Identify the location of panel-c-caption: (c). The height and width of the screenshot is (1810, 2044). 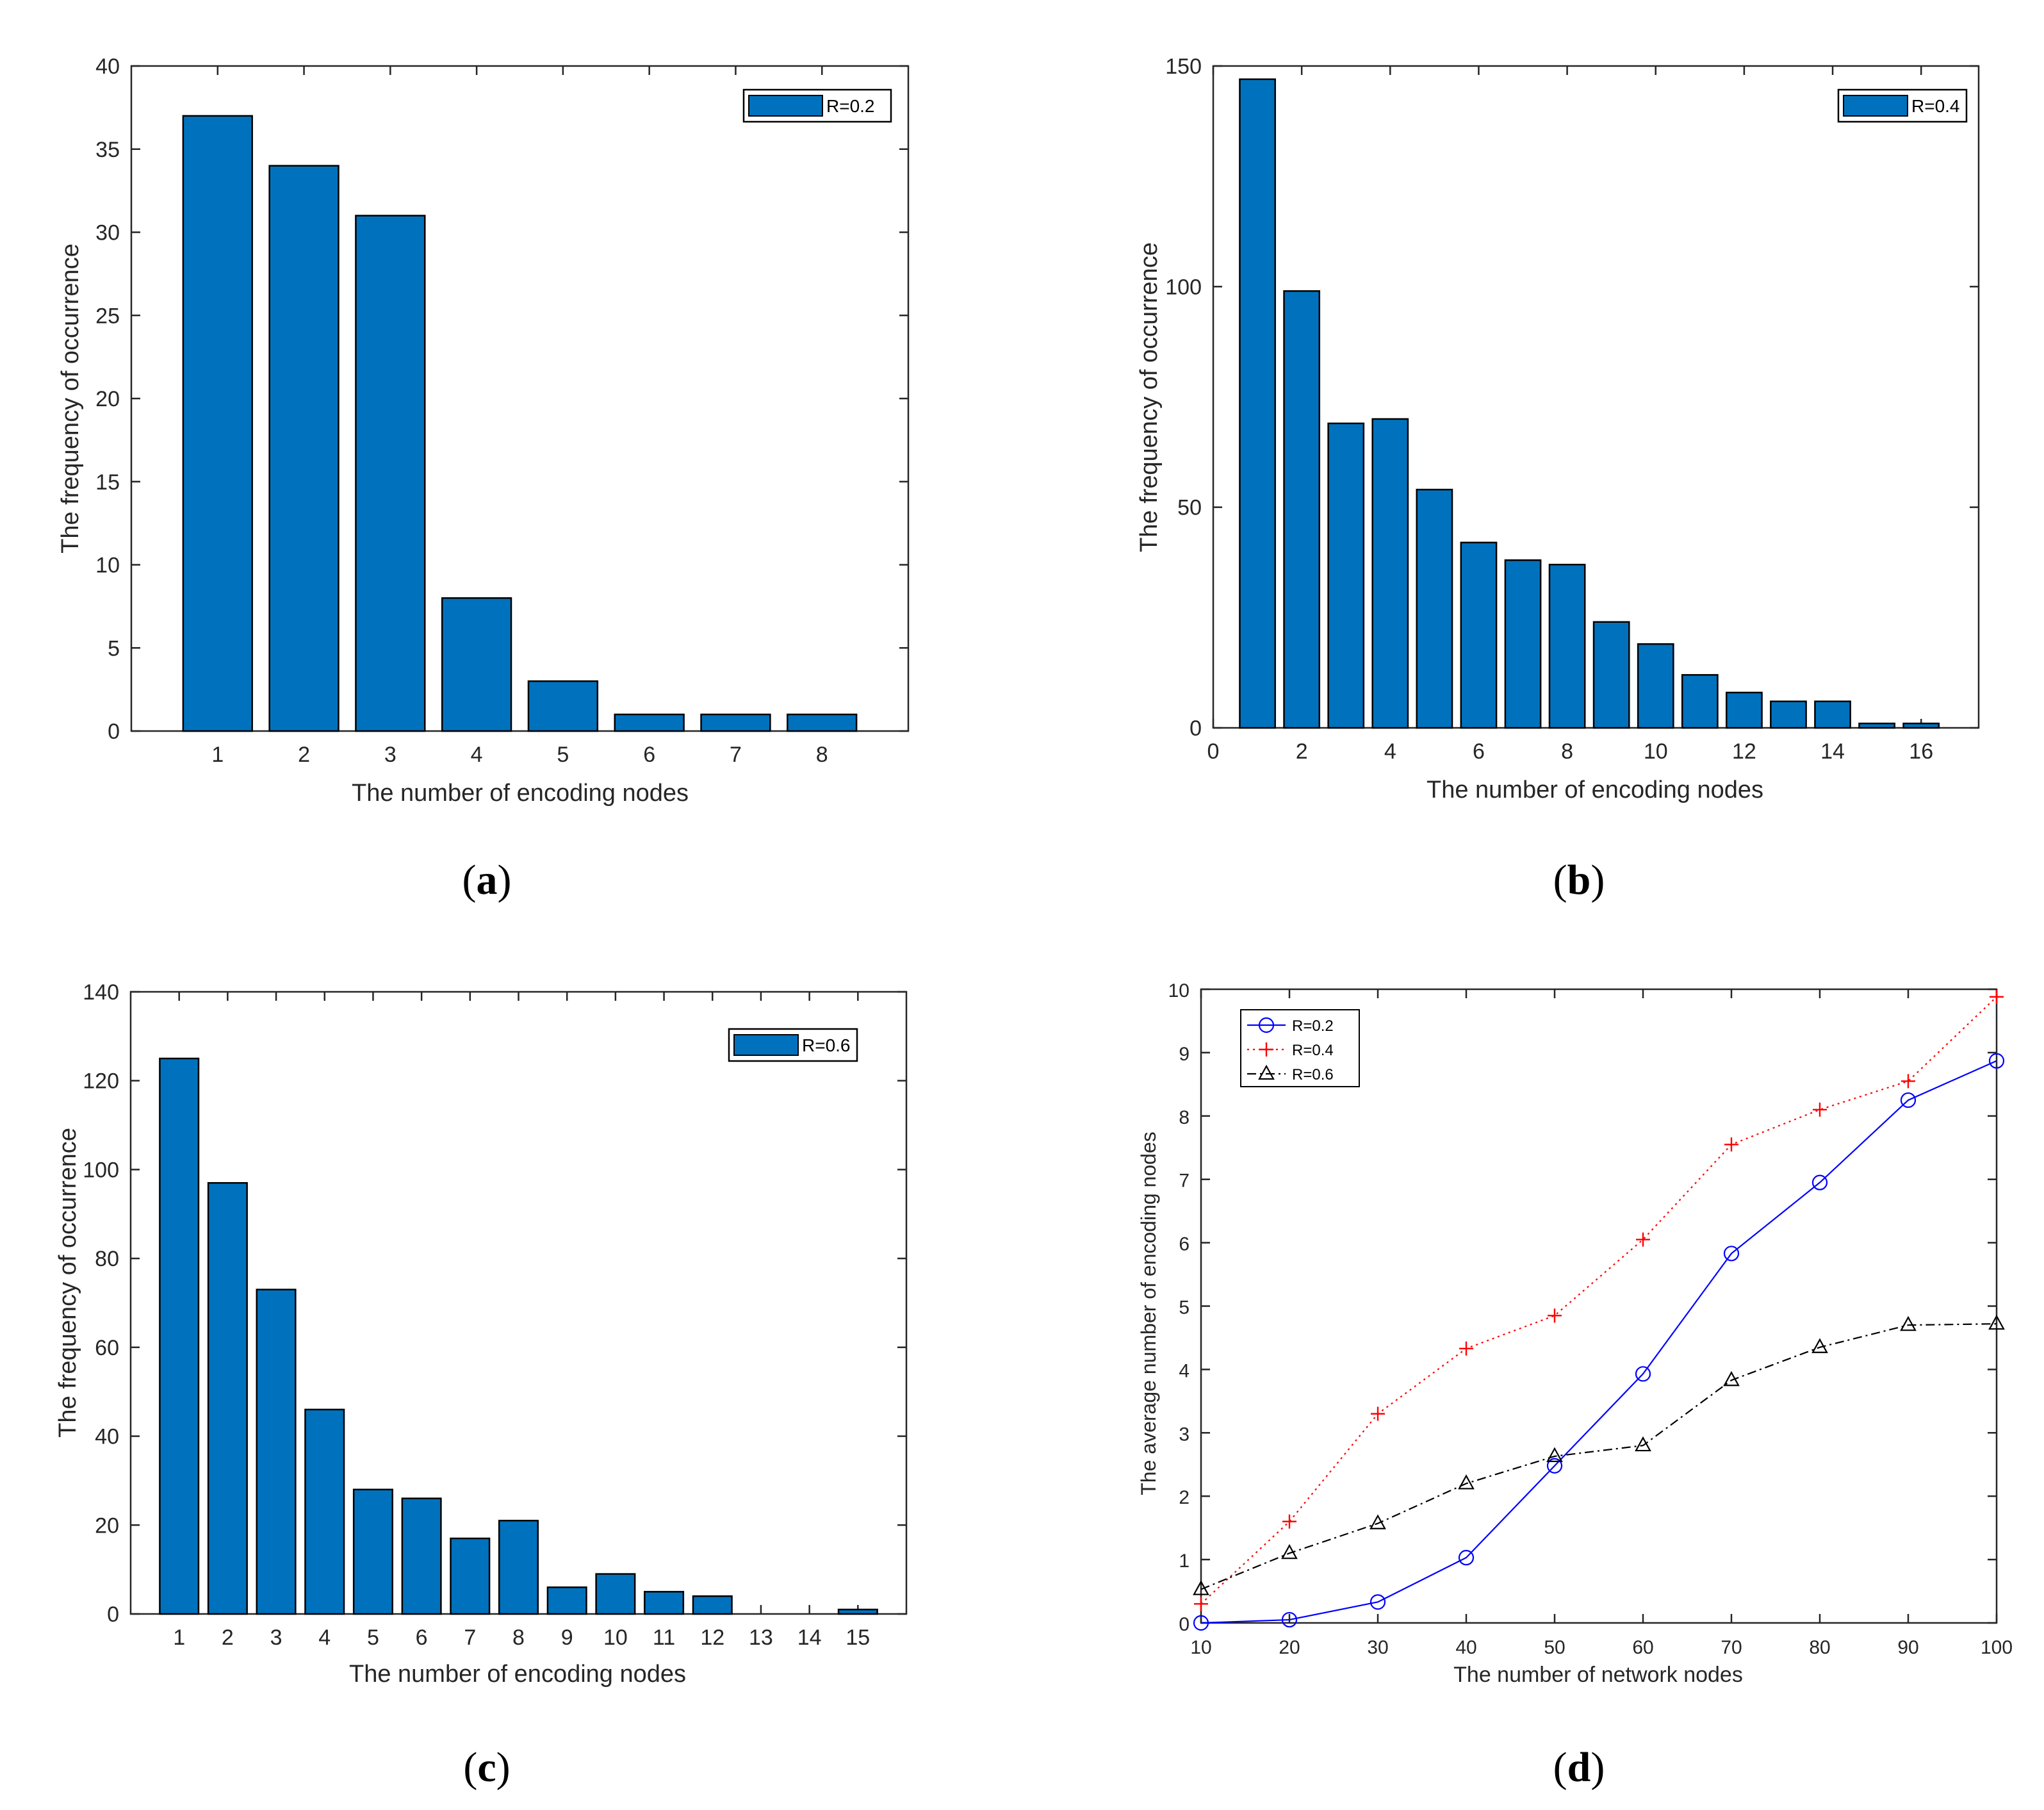
(486, 1767).